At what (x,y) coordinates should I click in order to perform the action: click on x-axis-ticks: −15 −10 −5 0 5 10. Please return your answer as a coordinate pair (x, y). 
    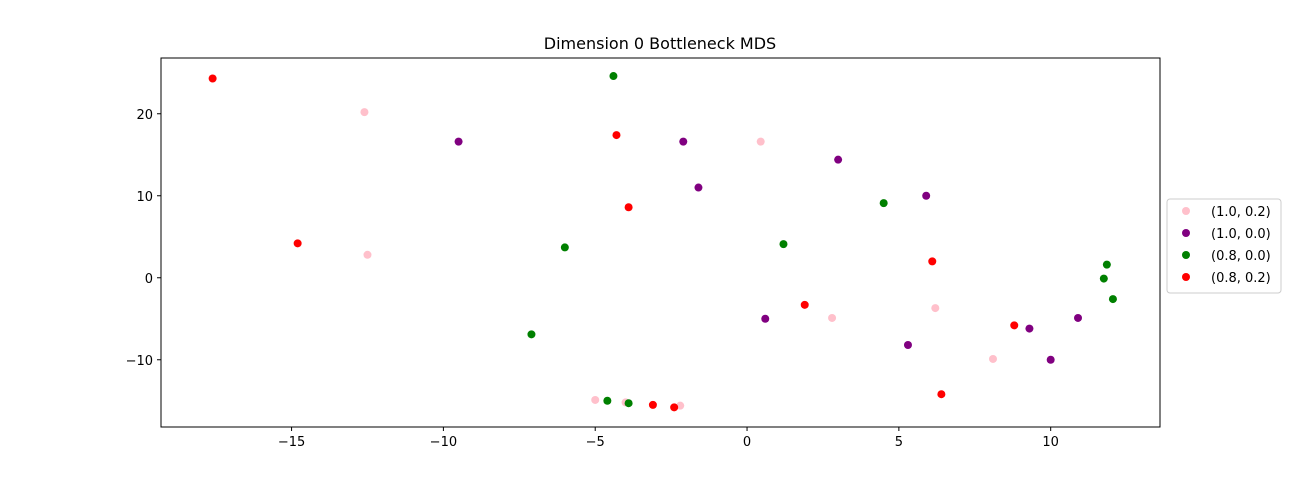
    Looking at the image, I should click on (668, 438).